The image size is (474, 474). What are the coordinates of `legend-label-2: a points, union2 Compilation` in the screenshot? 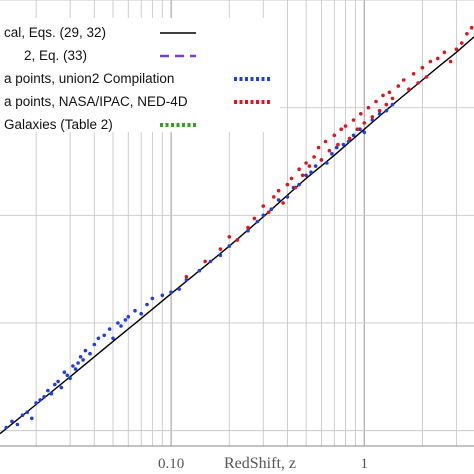 It's located at (89, 78).